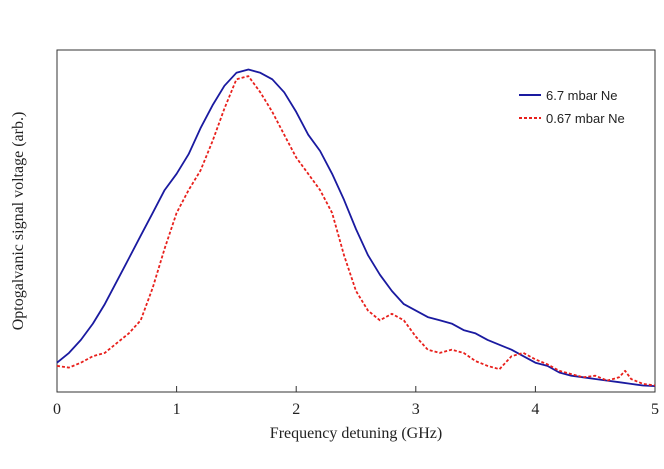  Describe the element at coordinates (535, 409) in the screenshot. I see `x-tick-label-4: 4` at that location.